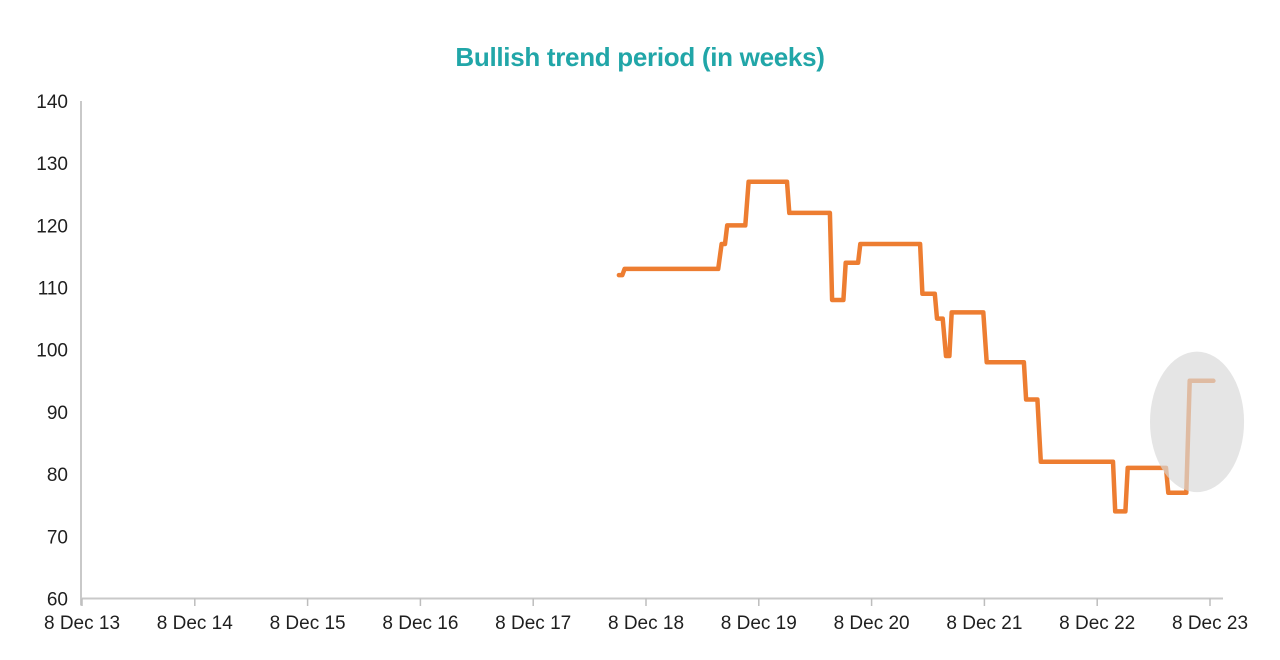 This screenshot has width=1280, height=660. I want to click on x-axis-label: 8 Dec 13, so click(82, 623).